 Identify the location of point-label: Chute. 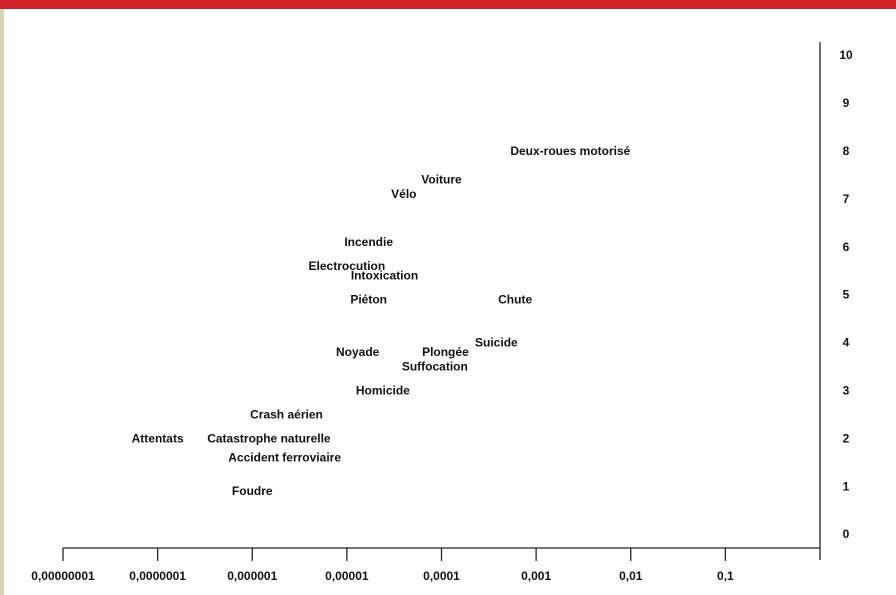
(515, 299).